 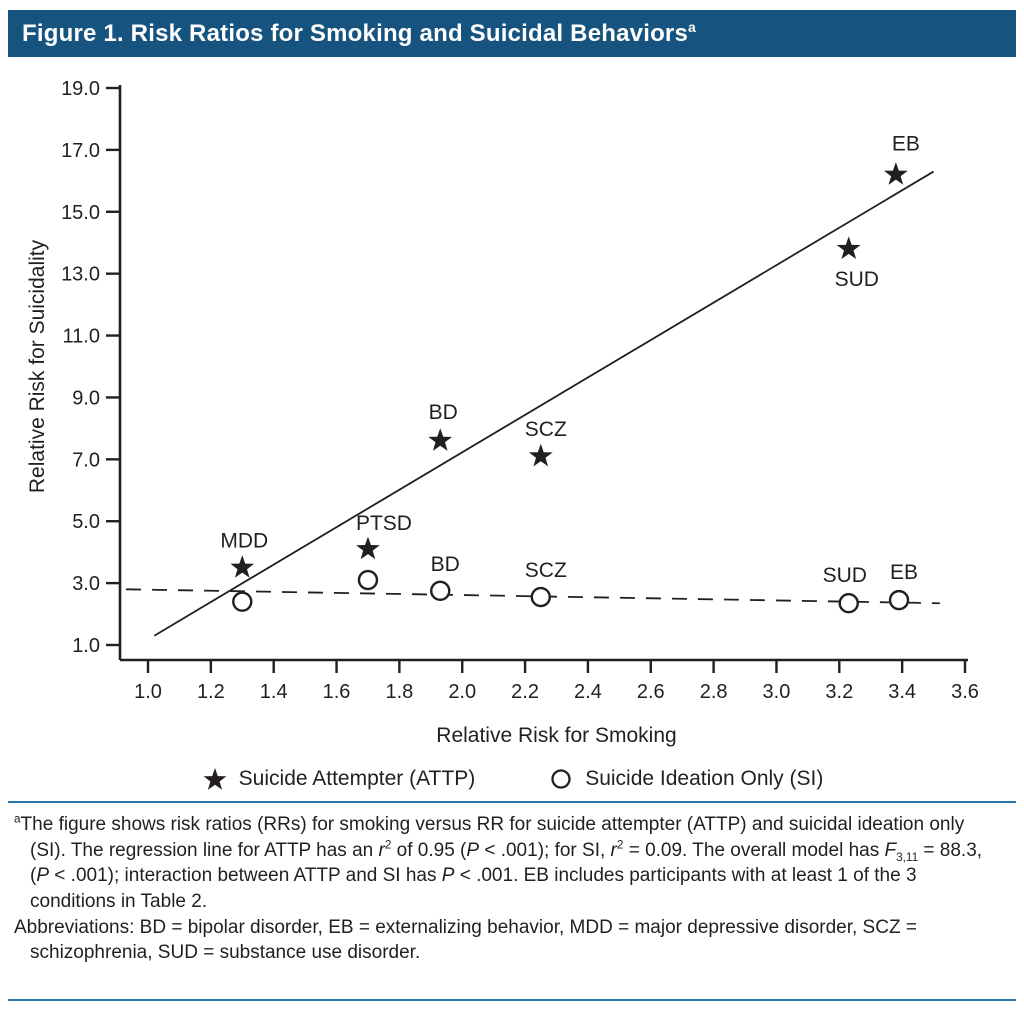 I want to click on x-tick-label: 2.0, so click(x=462, y=692).